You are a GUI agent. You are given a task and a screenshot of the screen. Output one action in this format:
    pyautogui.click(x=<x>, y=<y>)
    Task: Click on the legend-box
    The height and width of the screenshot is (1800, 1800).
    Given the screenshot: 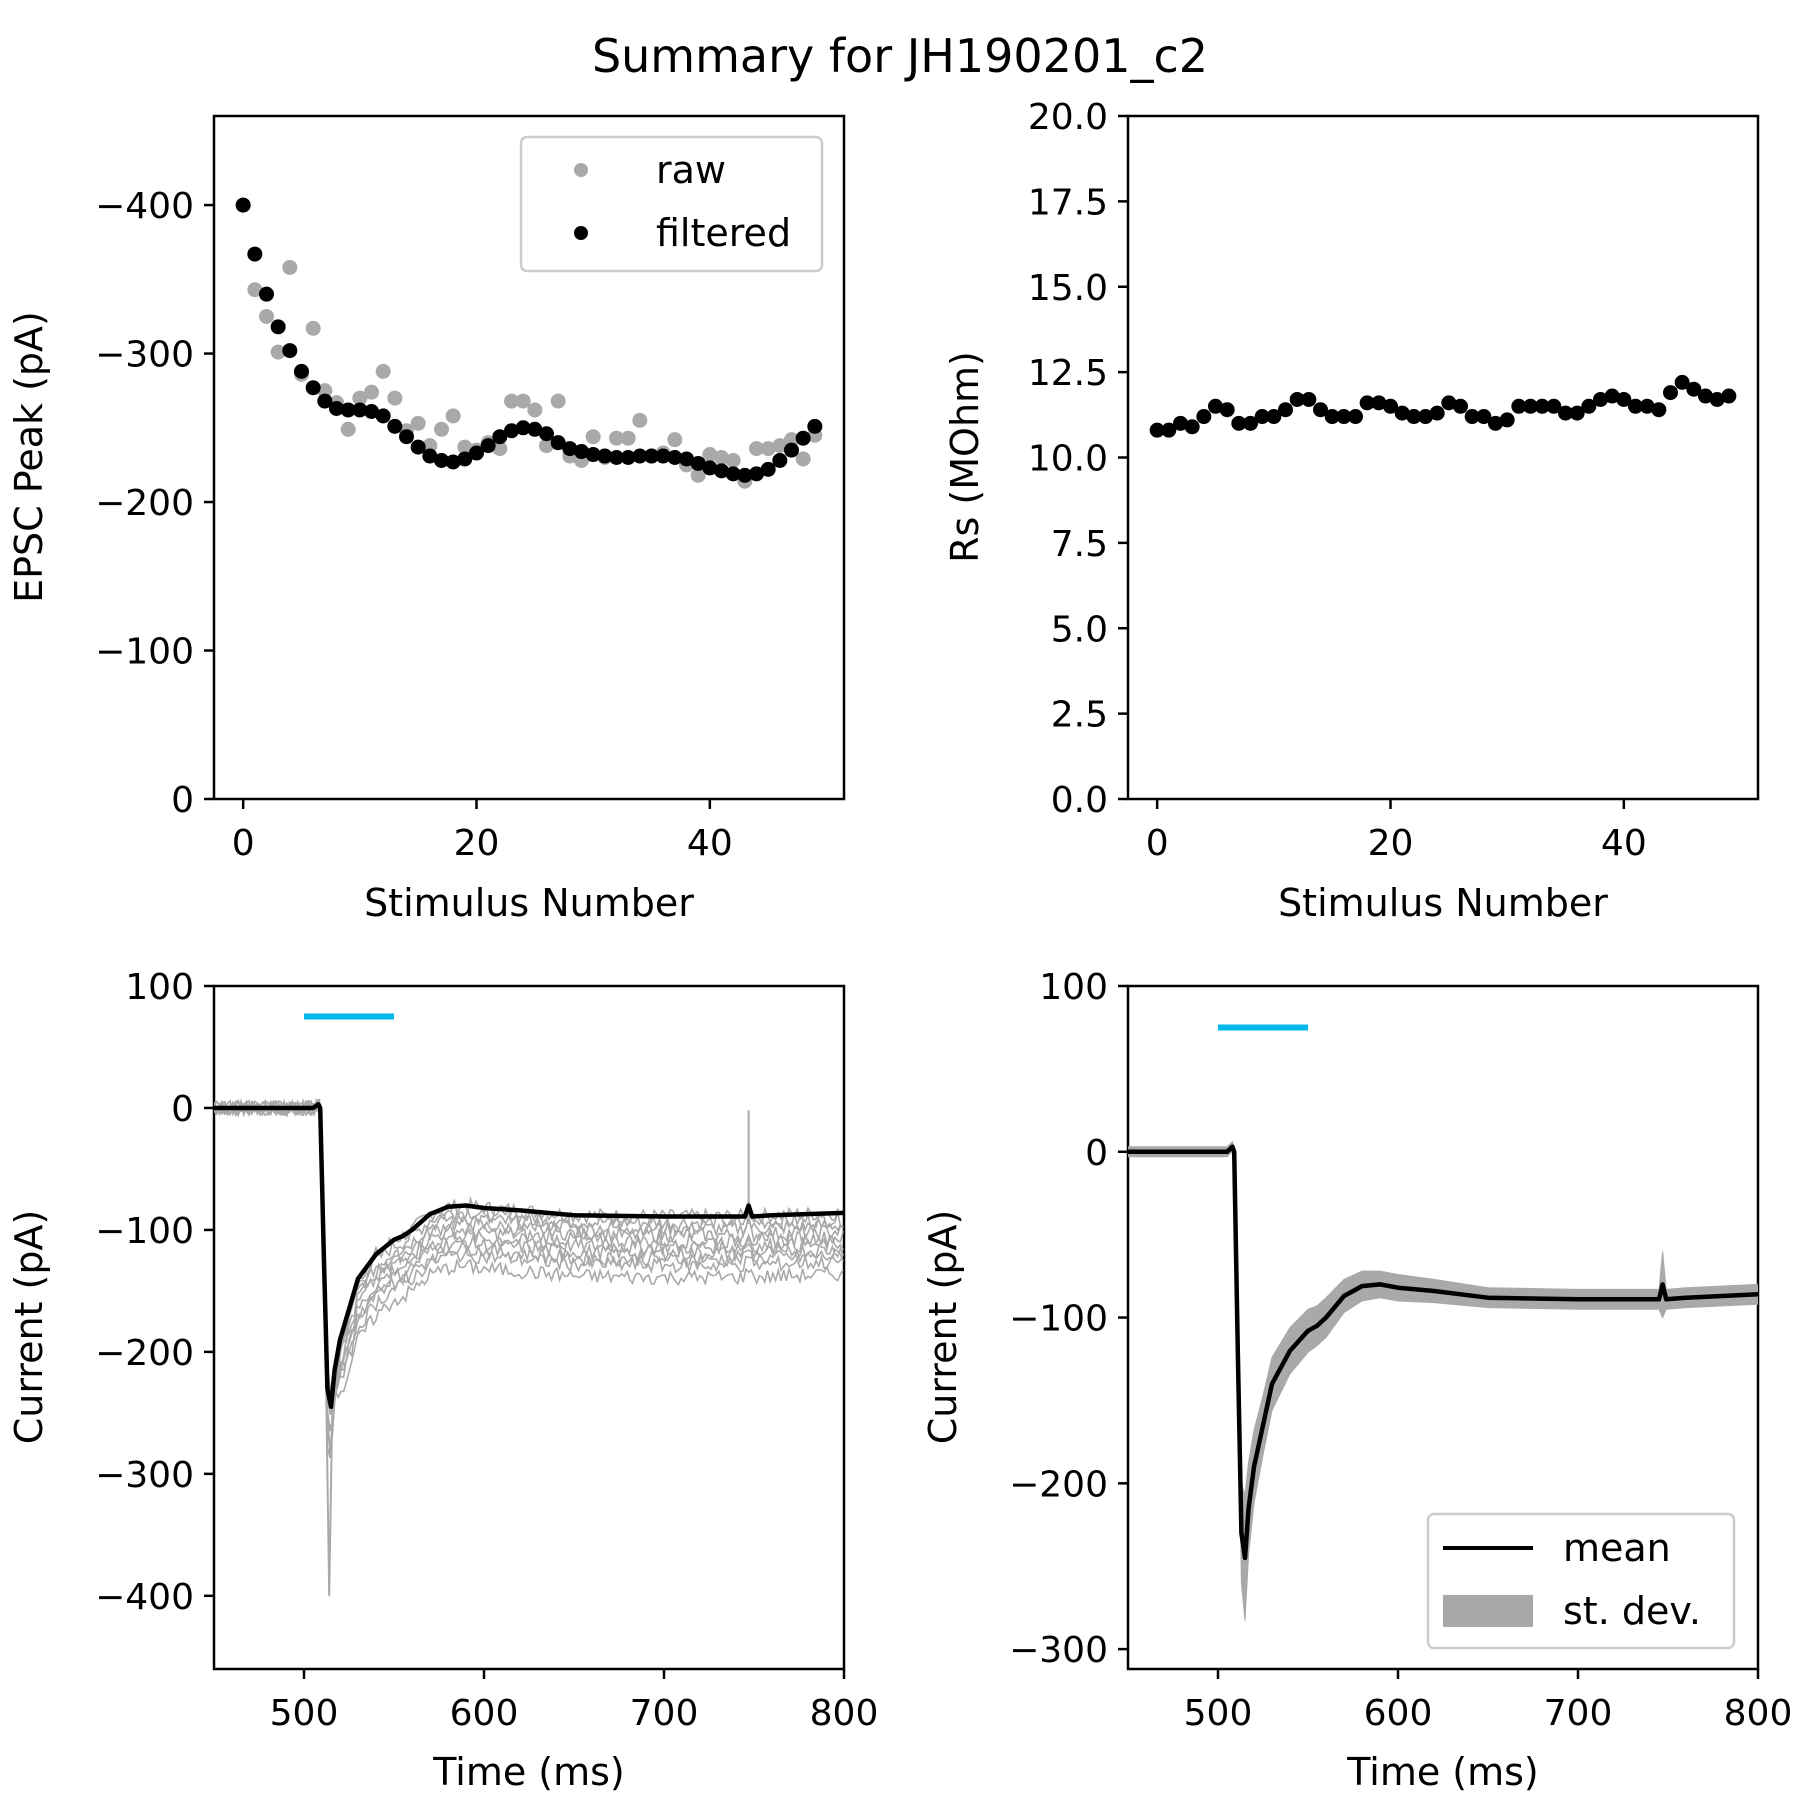 What is the action you would take?
    pyautogui.click(x=671, y=204)
    